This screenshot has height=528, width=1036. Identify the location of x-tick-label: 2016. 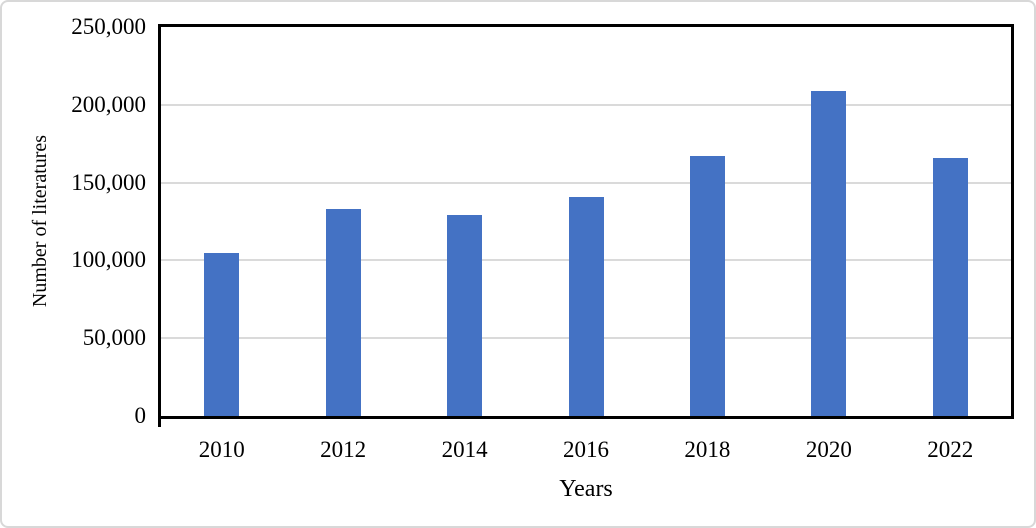
(586, 449).